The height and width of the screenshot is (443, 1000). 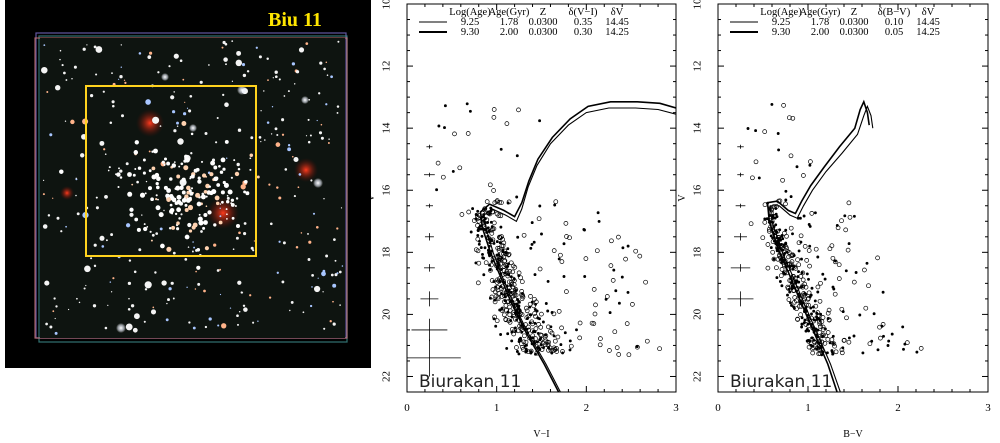 What do you see at coordinates (808, 408) in the screenshot?
I see `x-tick-label: 1` at bounding box center [808, 408].